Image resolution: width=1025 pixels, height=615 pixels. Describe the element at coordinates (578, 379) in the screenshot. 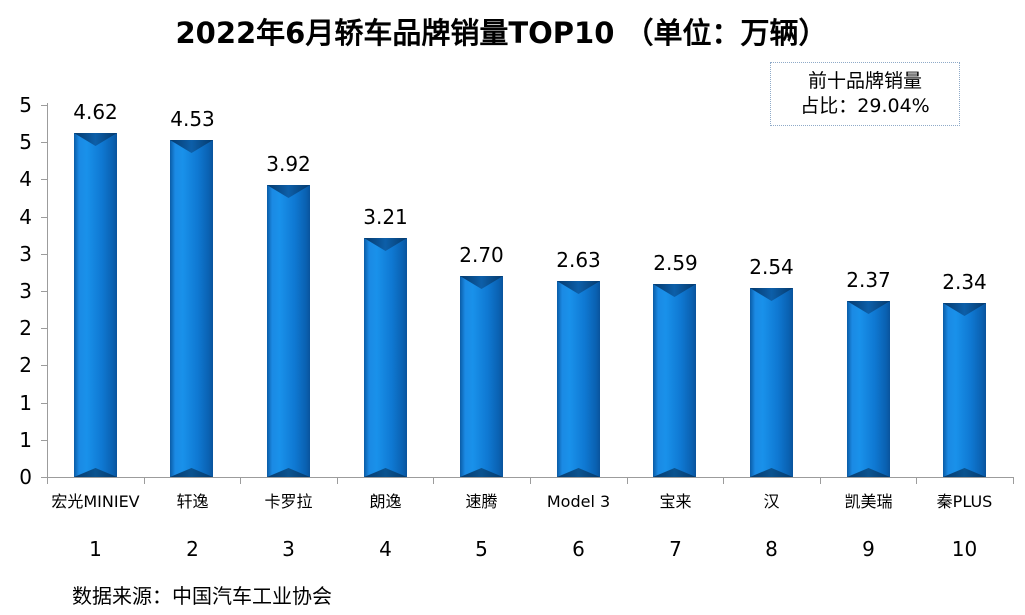

I see `bar-Model 3` at that location.